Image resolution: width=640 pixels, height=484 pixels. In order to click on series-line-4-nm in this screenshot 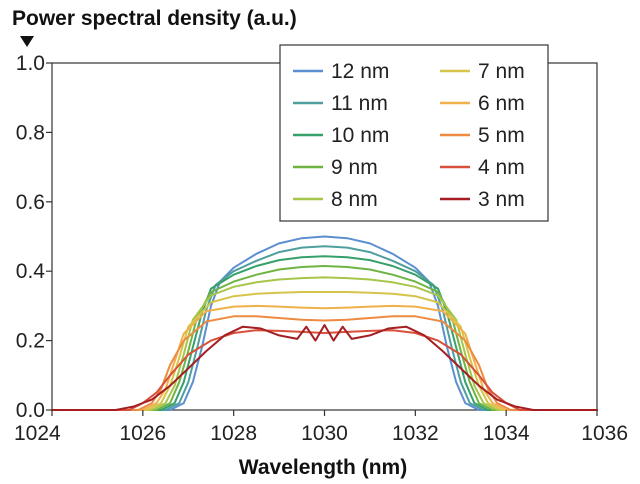, I will do `click(324, 370)`.